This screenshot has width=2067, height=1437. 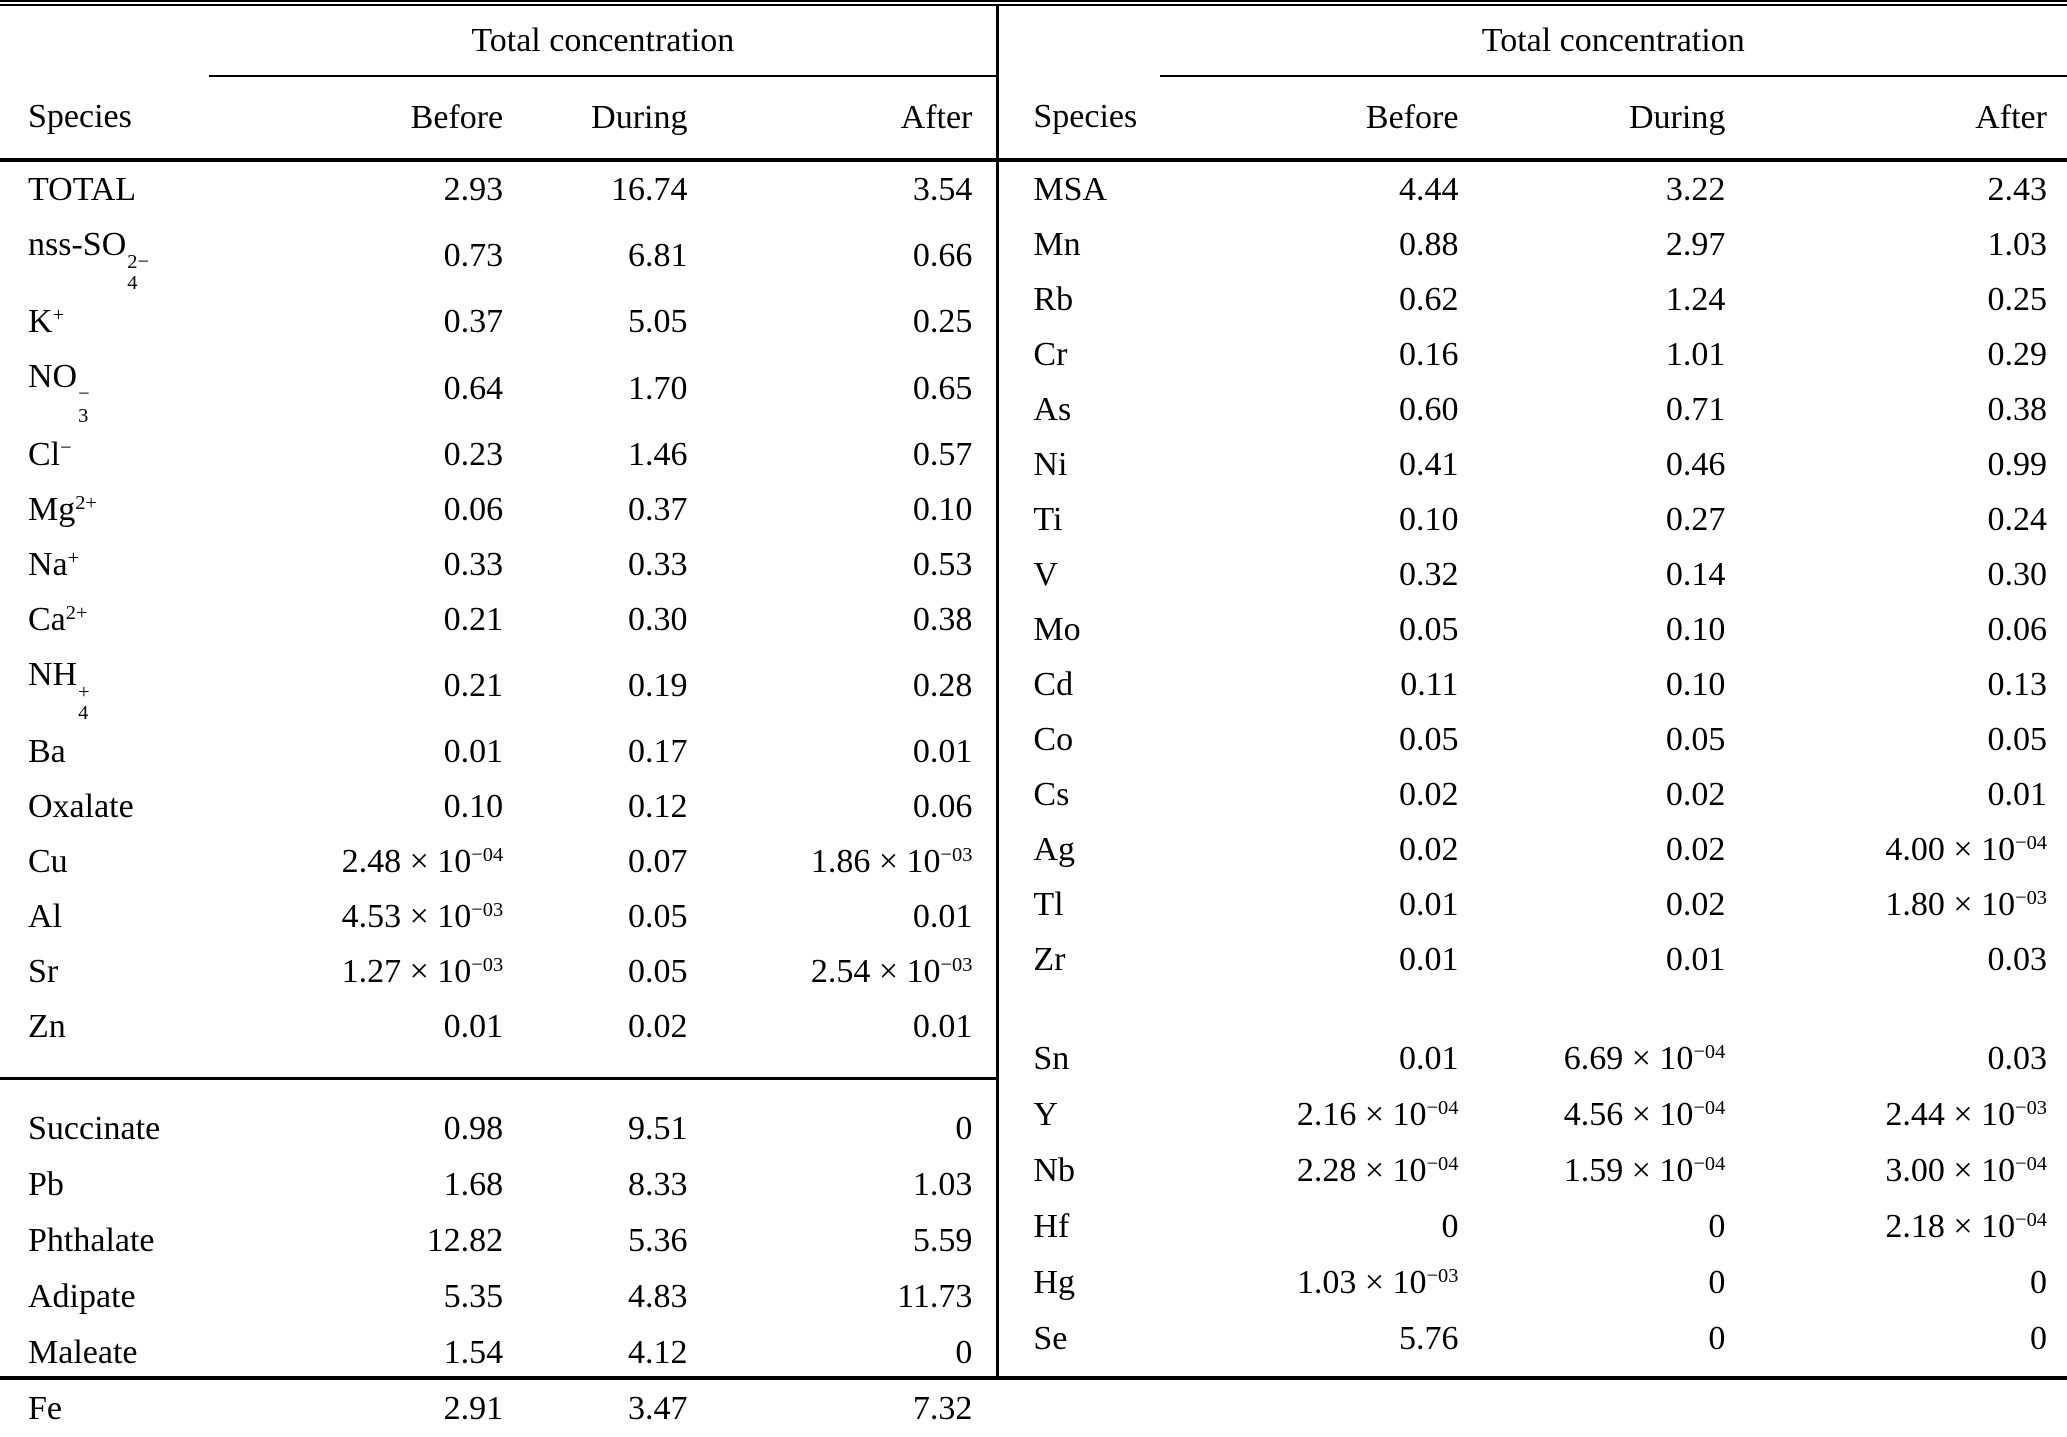 I want to click on during-value-cell: 3.22, so click(x=1695, y=189).